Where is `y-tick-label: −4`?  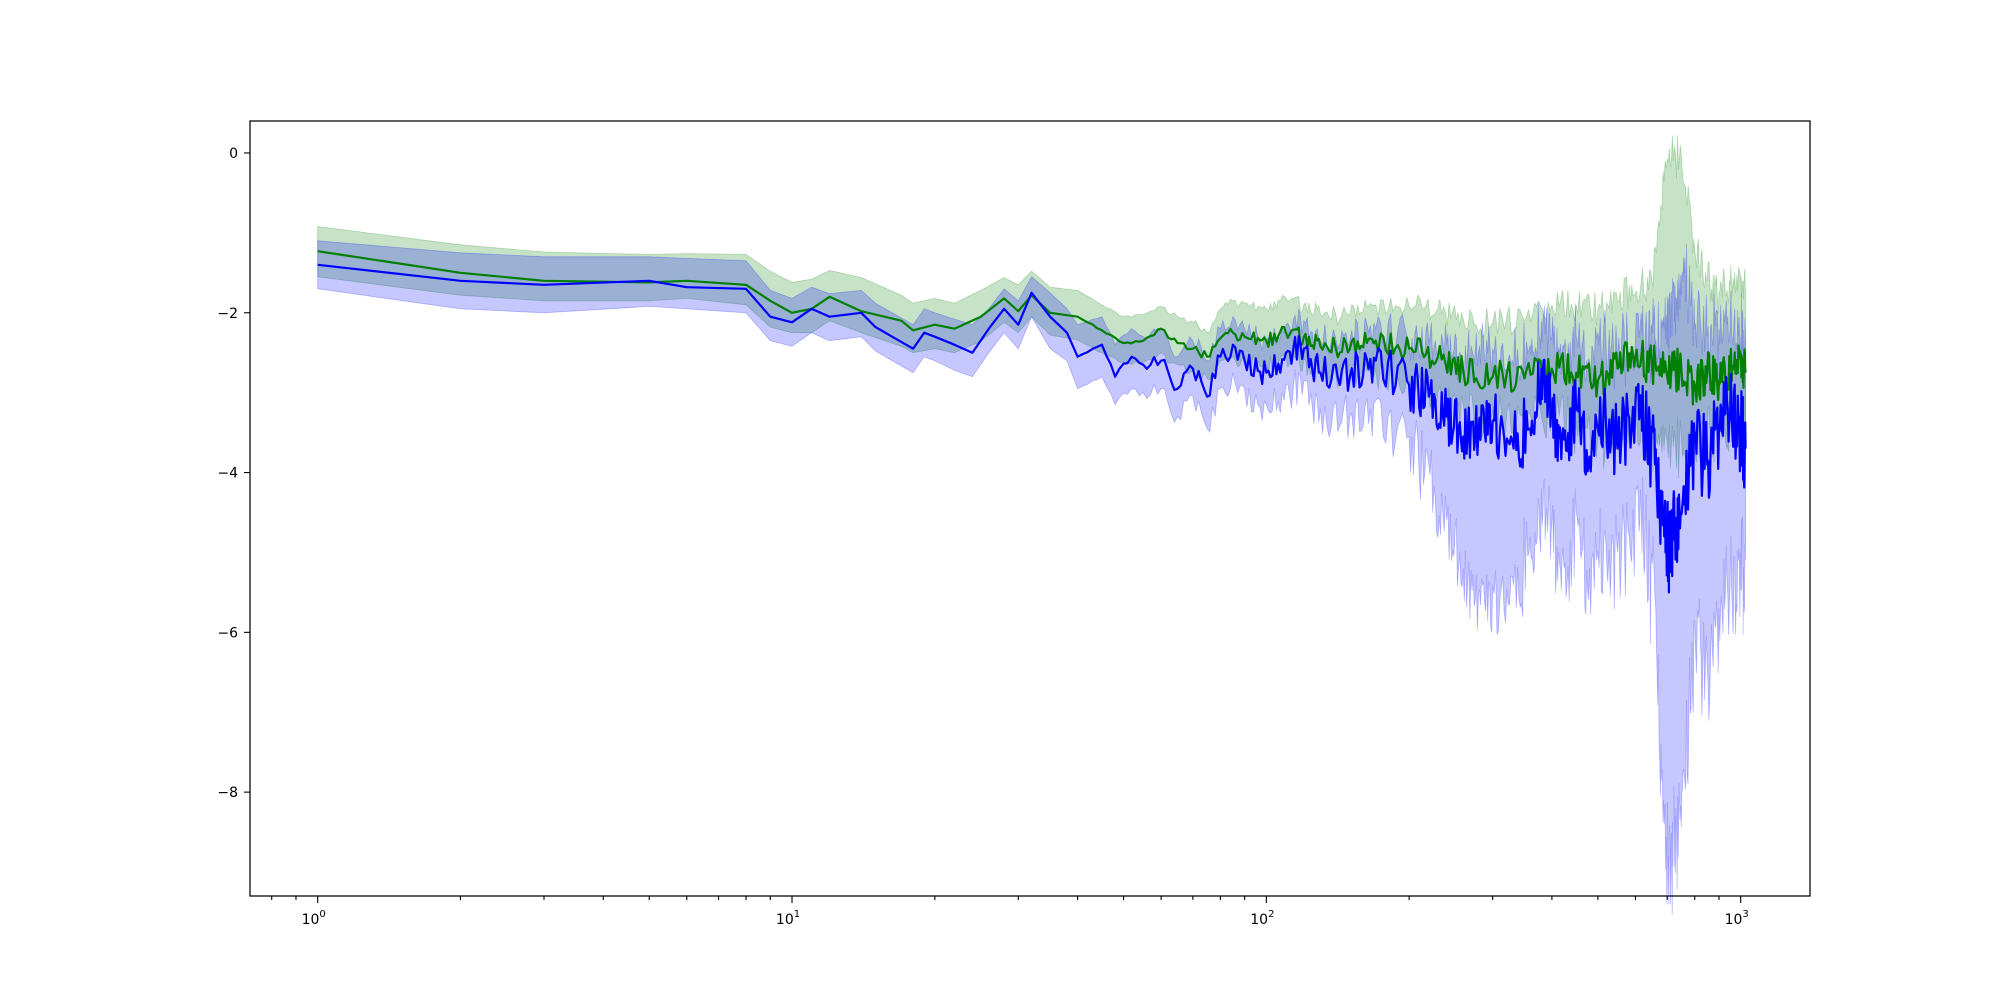
y-tick-label: −4 is located at coordinates (227, 474).